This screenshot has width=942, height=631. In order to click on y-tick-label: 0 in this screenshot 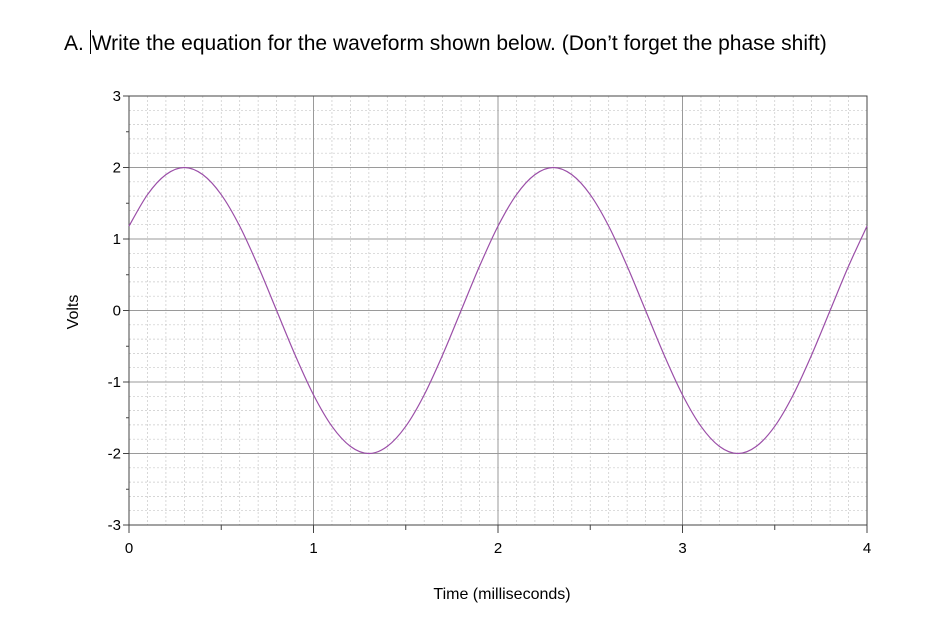, I will do `click(117, 311)`.